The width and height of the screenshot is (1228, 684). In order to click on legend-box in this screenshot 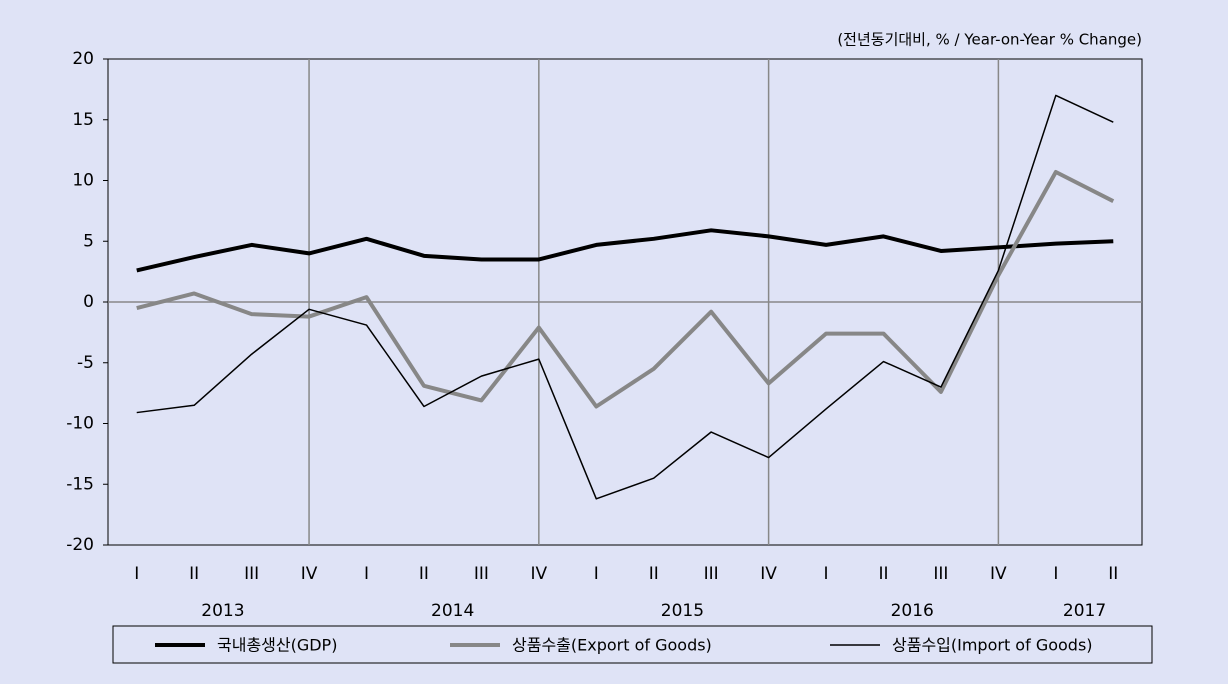, I will do `click(632, 644)`.